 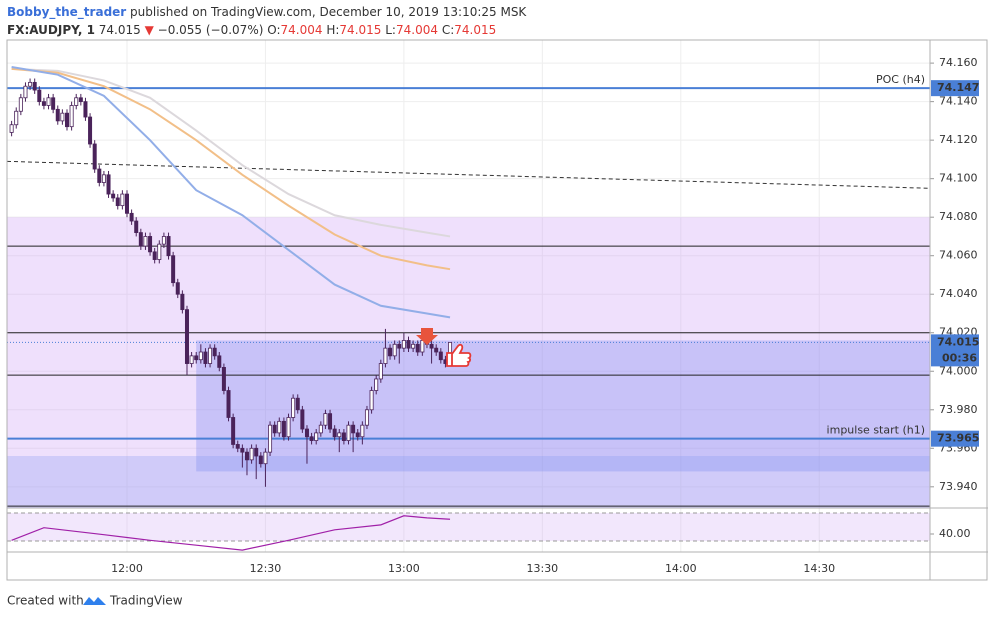 What do you see at coordinates (459, 355) in the screenshot?
I see `thumbs-up` at bounding box center [459, 355].